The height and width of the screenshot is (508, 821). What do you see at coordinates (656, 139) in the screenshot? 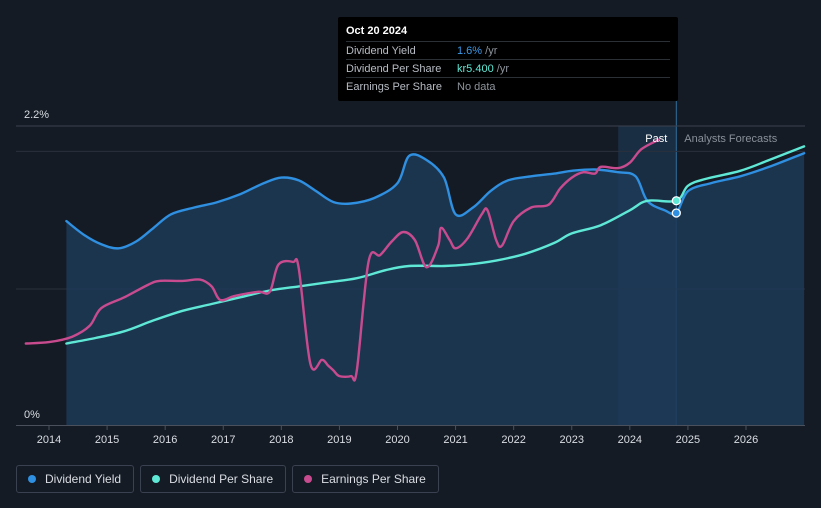
I see `past-label: Past` at bounding box center [656, 139].